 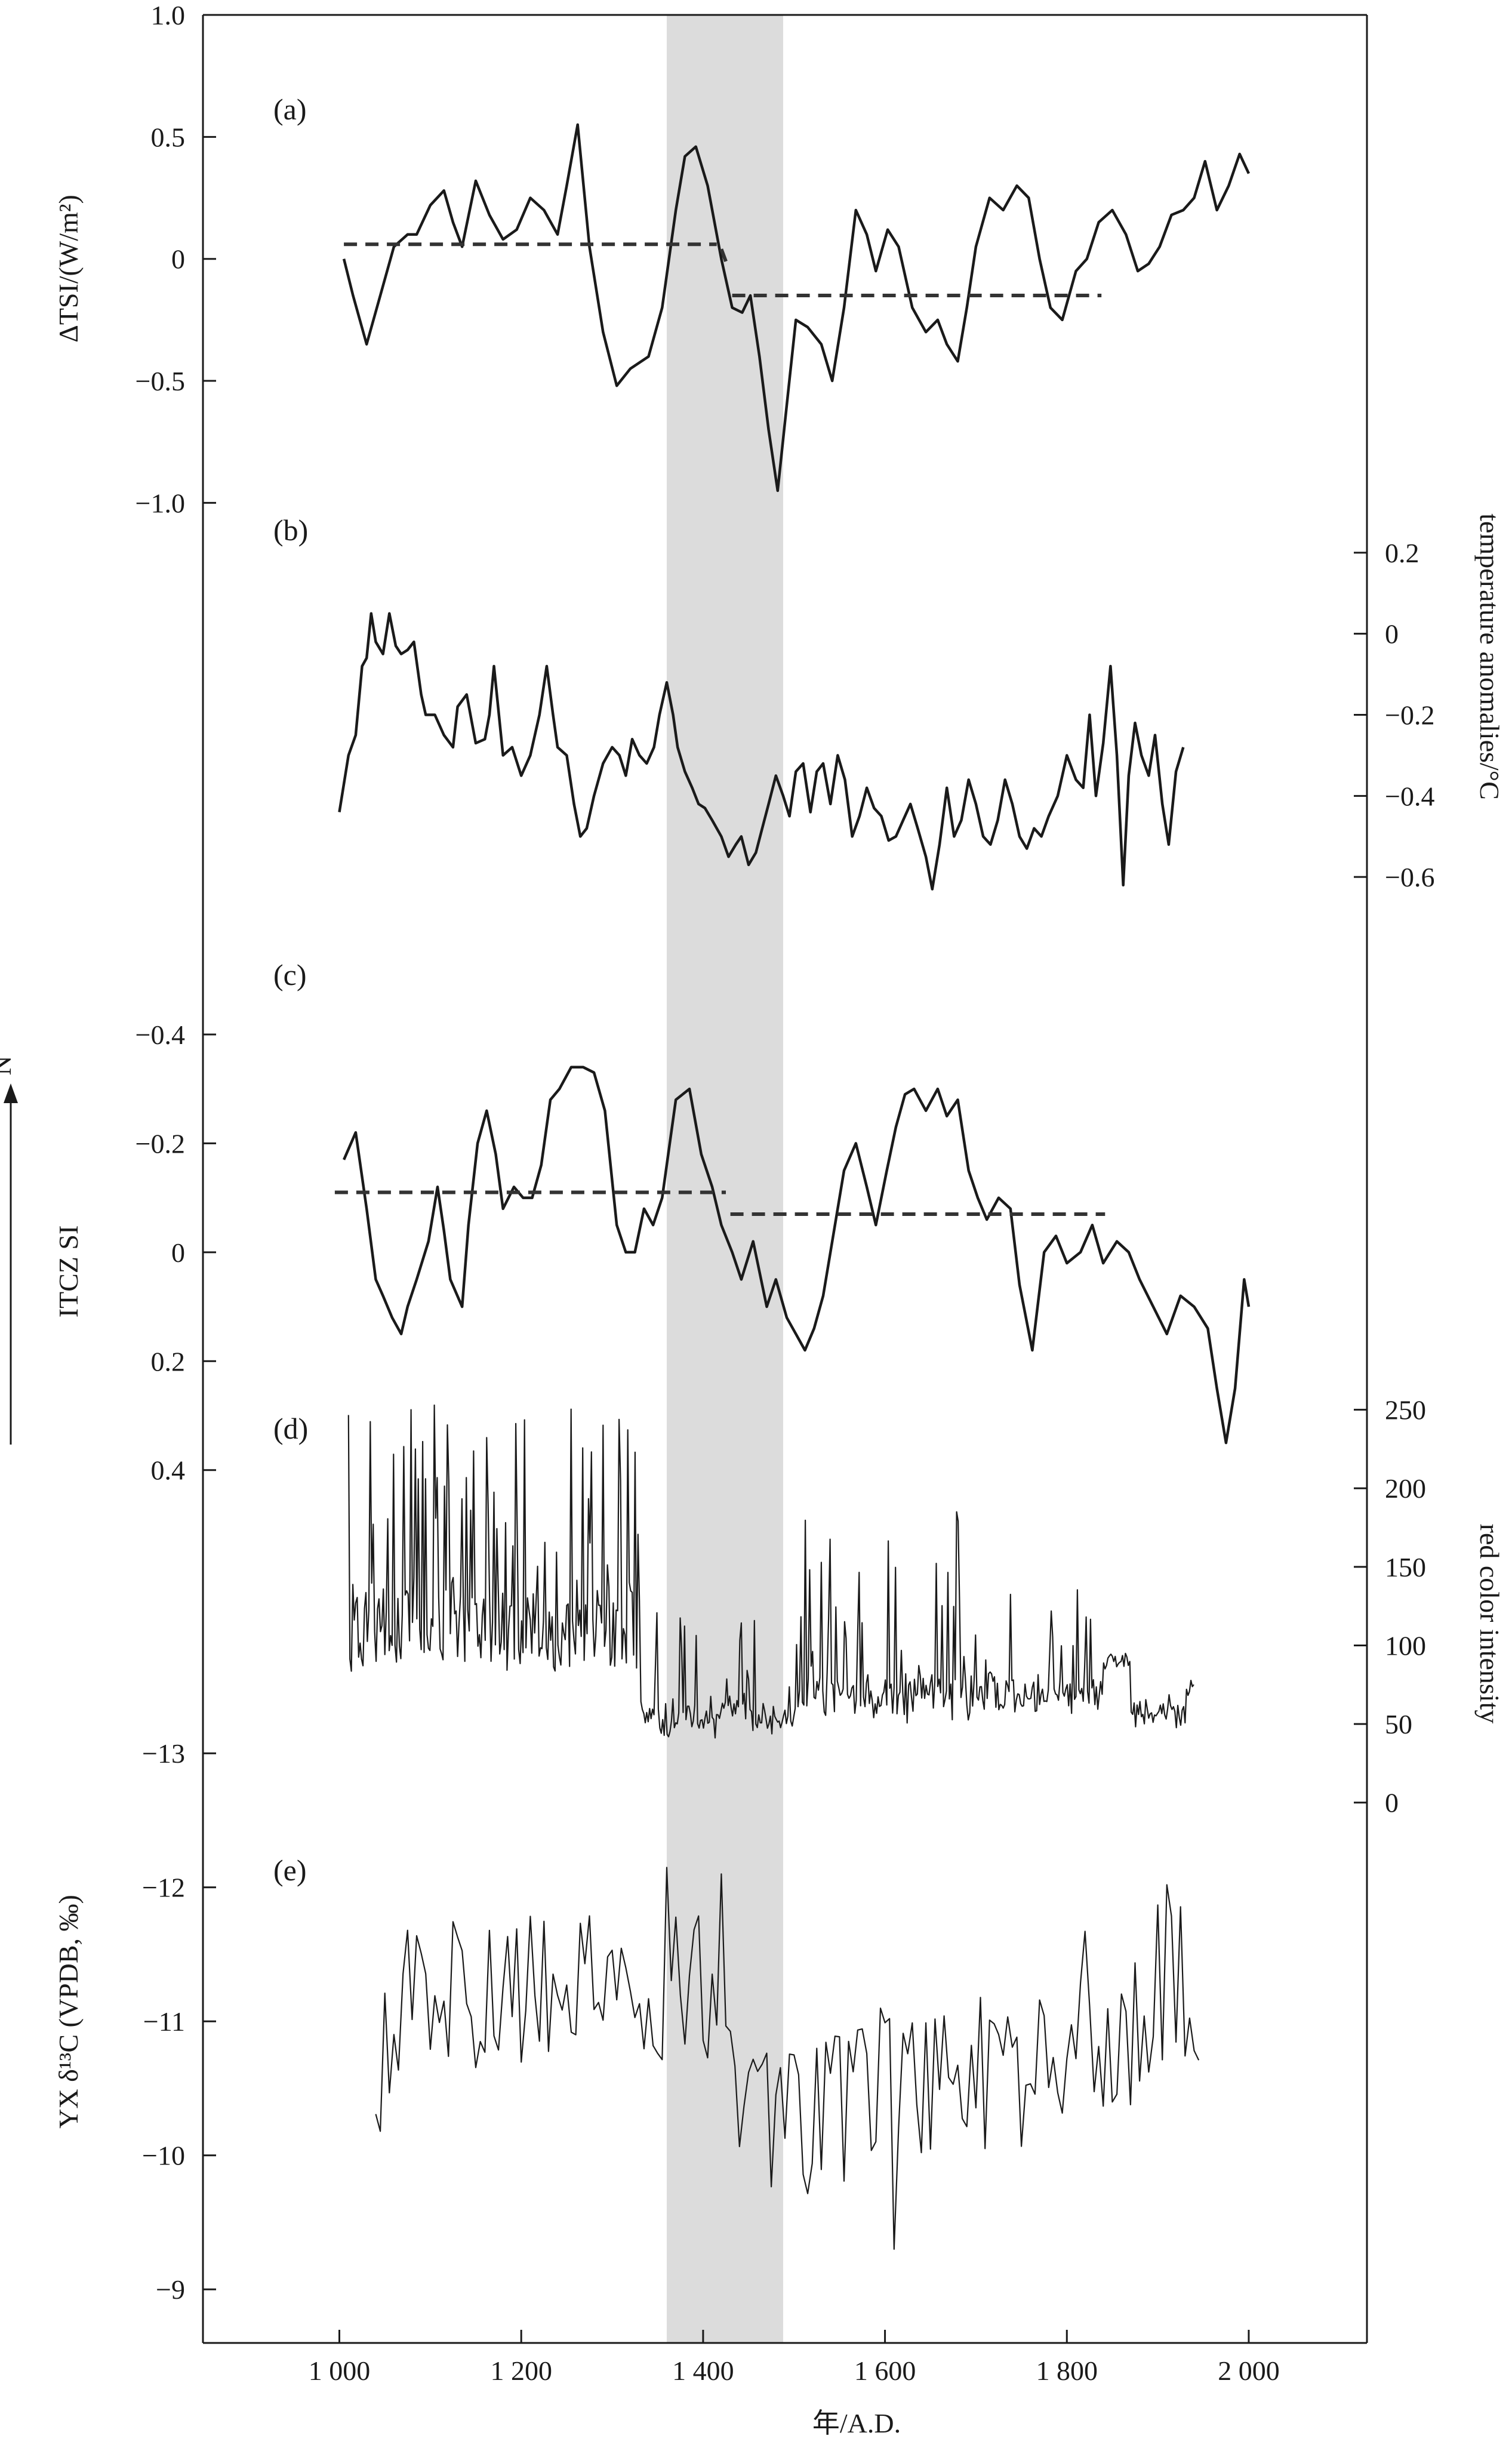 What do you see at coordinates (68, 1272) in the screenshot?
I see `panel-c-y-axis-title: ITCZ SI` at bounding box center [68, 1272].